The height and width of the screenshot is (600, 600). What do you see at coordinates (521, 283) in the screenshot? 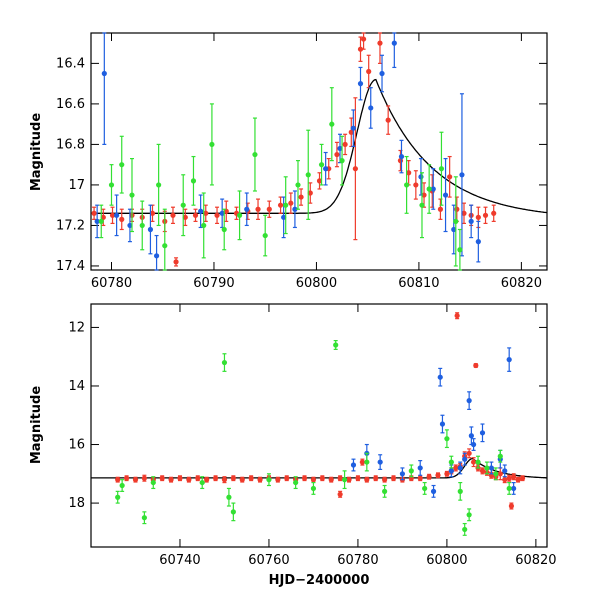
I see `top-x-tick-label: 60820` at bounding box center [521, 283].